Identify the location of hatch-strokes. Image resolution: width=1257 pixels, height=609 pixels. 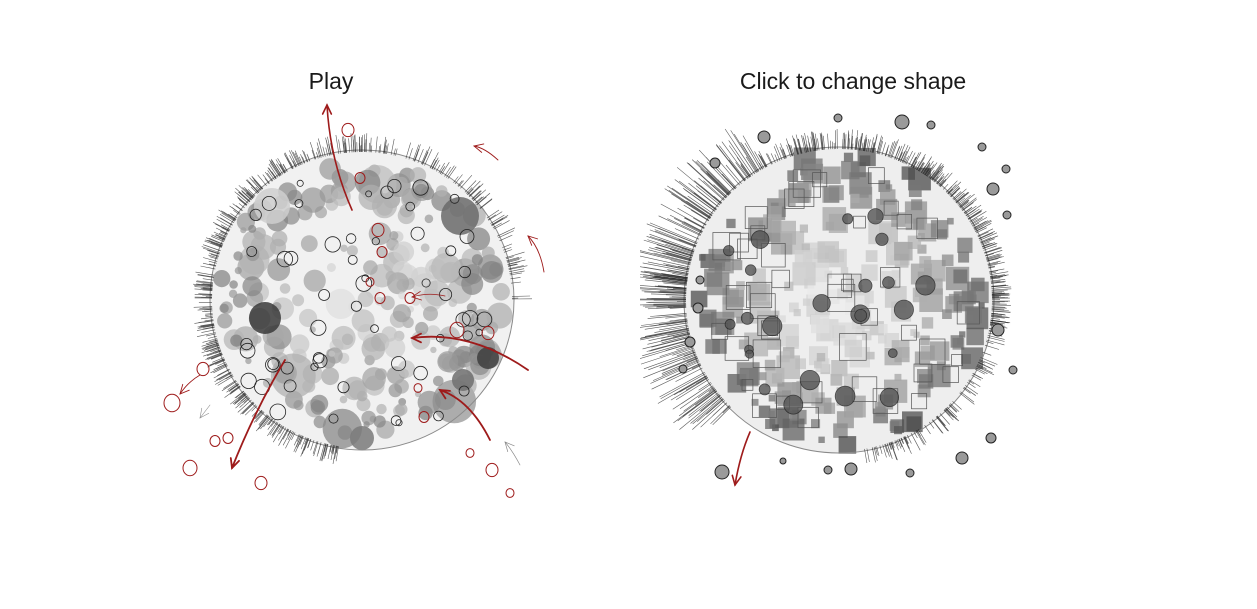
(686, 351).